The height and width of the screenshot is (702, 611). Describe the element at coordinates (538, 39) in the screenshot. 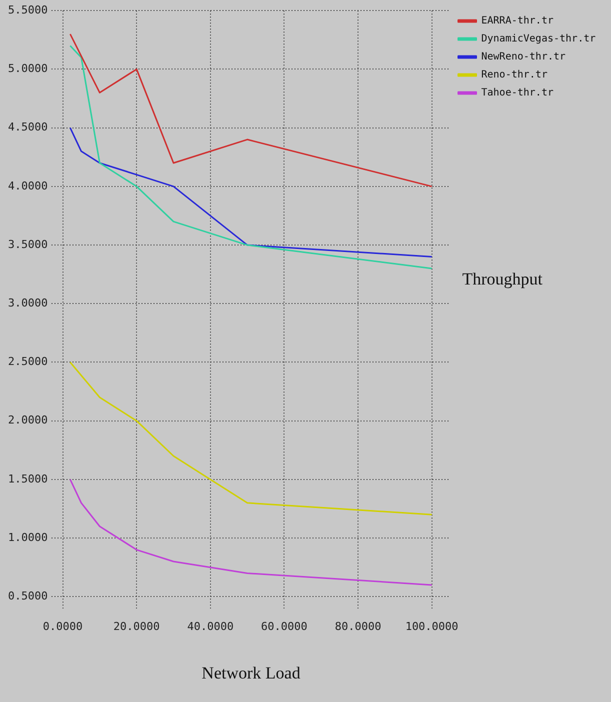

I see `legend-label: DynamicVegas-thr.tr` at that location.